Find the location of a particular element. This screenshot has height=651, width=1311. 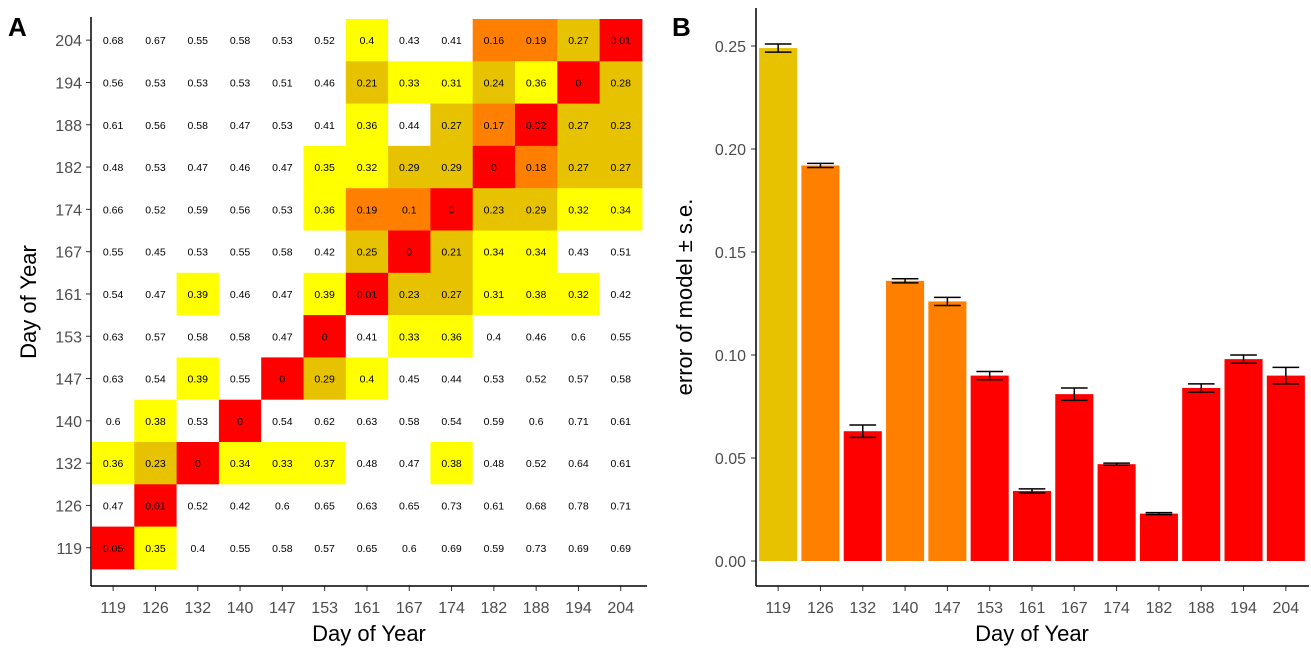

heatmap-cell-label: 0.65 is located at coordinates (409, 506).